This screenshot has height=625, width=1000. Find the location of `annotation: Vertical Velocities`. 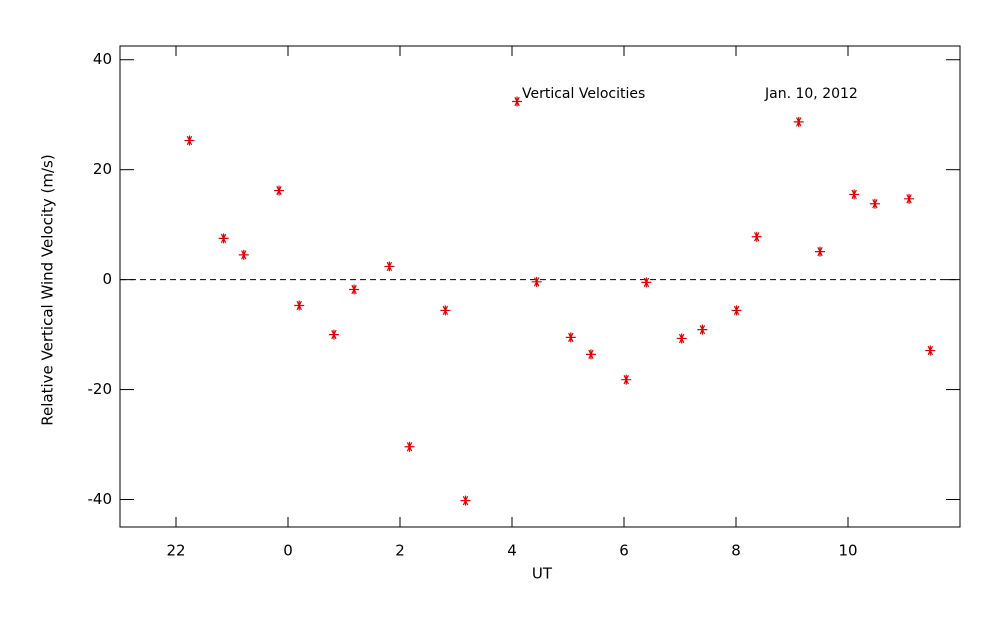

annotation: Vertical Velocities is located at coordinates (583, 94).